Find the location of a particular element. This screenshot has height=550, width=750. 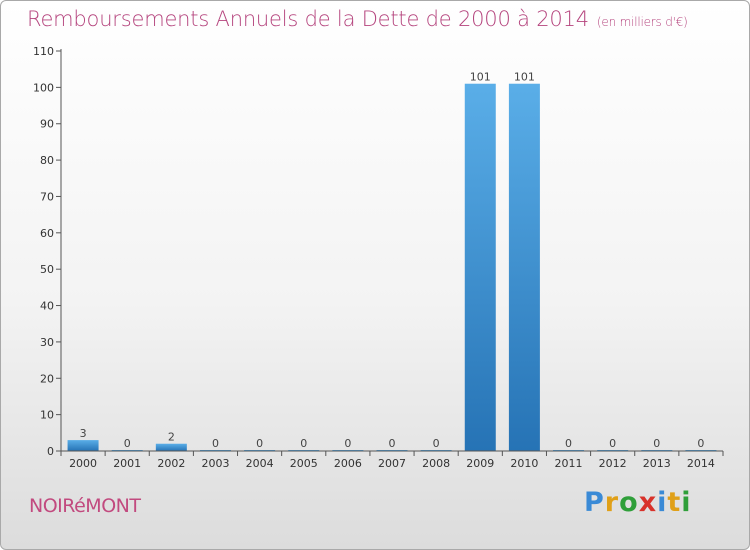

x-tick-label: 2013 is located at coordinates (657, 463).